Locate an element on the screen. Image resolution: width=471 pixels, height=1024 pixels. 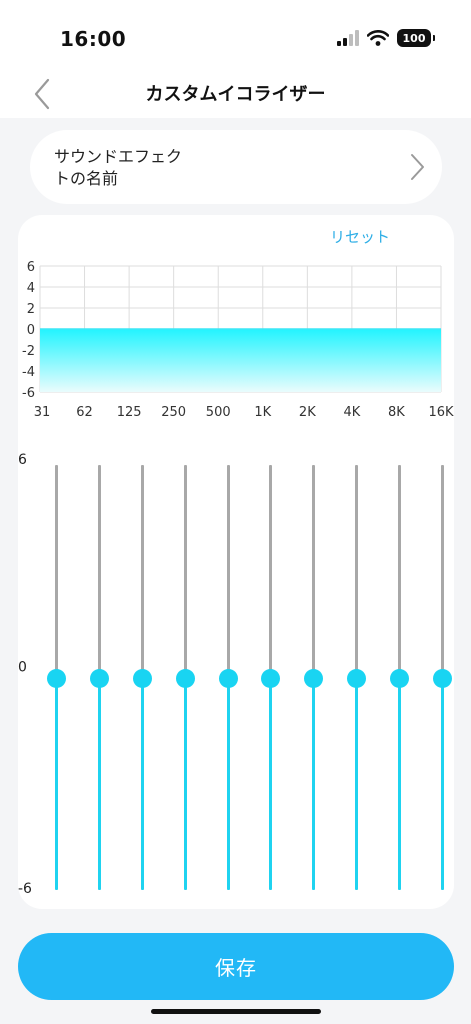
status-icons: 100 is located at coordinates (386, 38).